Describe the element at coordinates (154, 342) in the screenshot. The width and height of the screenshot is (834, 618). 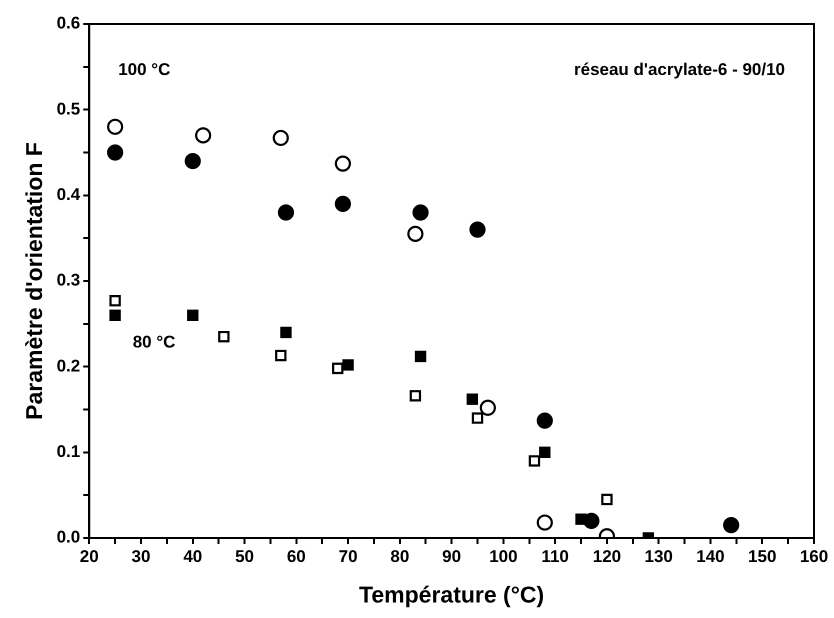
I see `annotation: 80 °C` at that location.